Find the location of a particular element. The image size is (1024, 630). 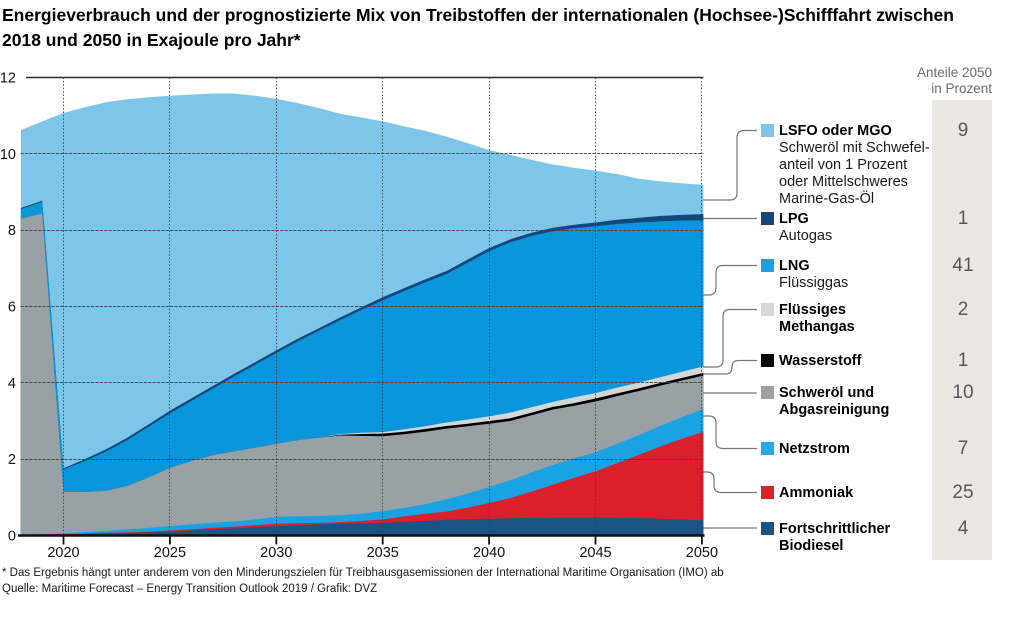

svg-text: 8 is located at coordinates (12, 231).